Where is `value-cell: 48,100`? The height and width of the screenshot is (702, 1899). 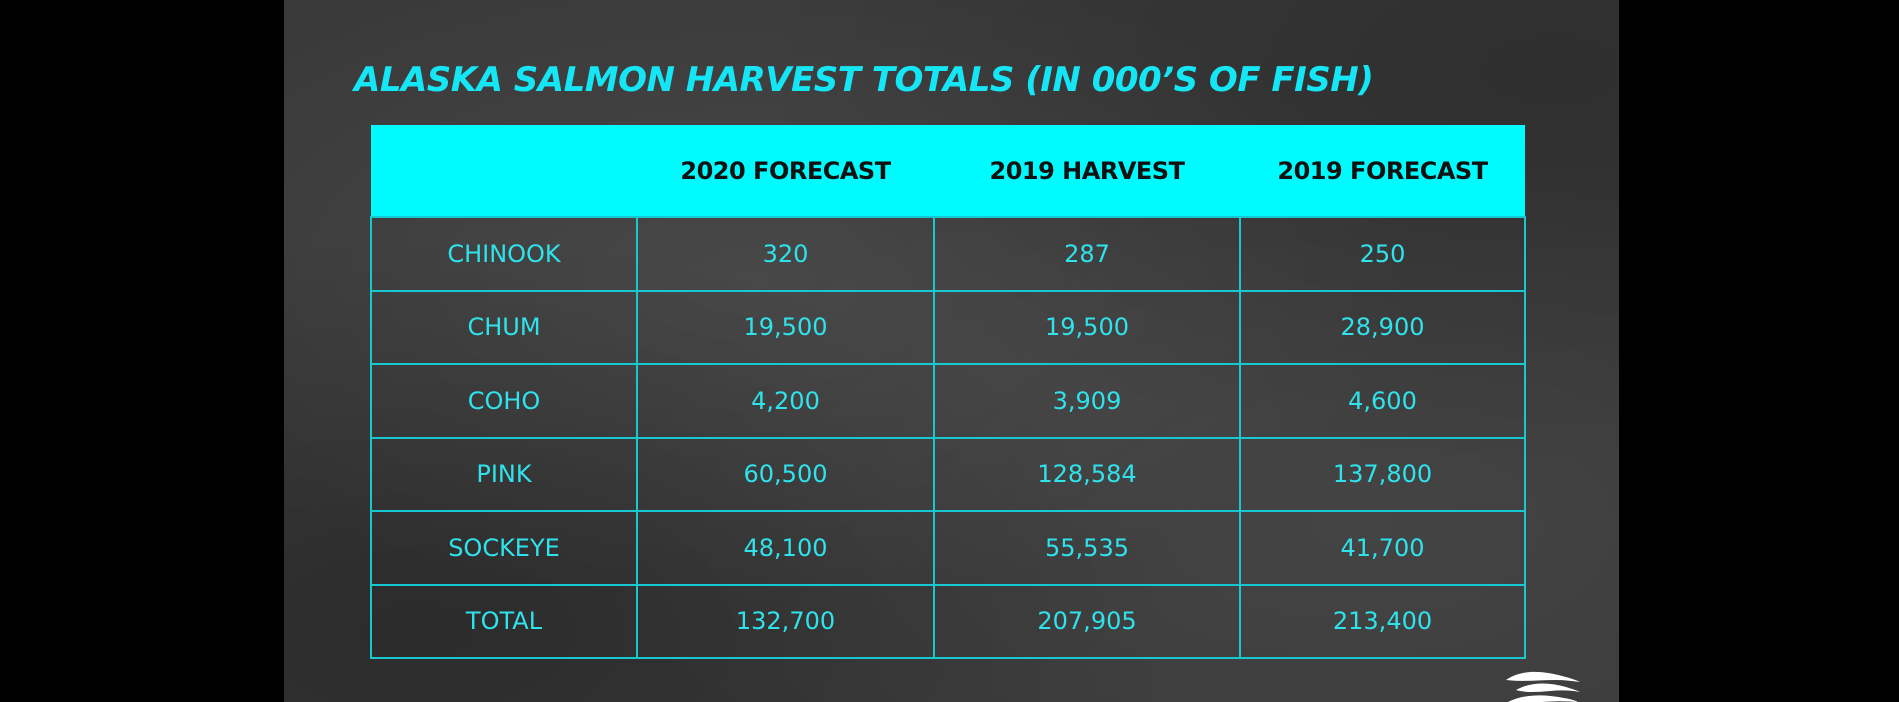 value-cell: 48,100 is located at coordinates (785, 548).